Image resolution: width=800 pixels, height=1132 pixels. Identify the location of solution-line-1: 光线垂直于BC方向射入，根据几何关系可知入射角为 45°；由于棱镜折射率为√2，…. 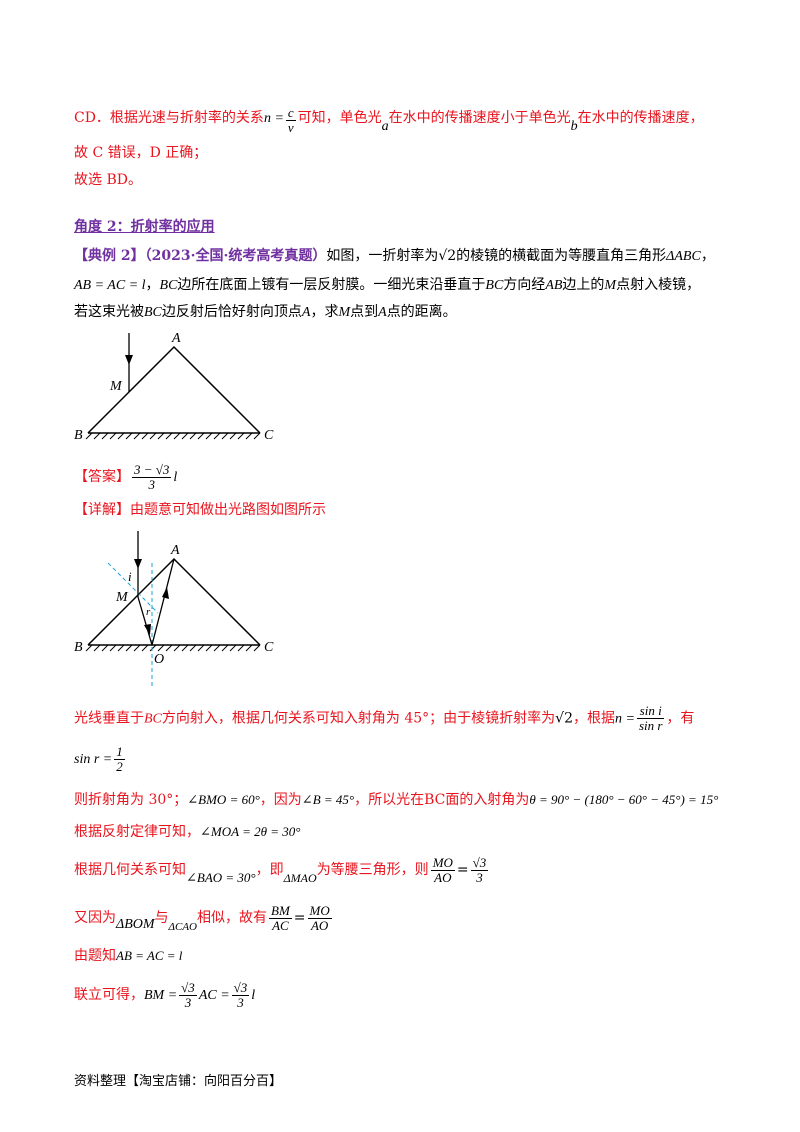
(384, 718).